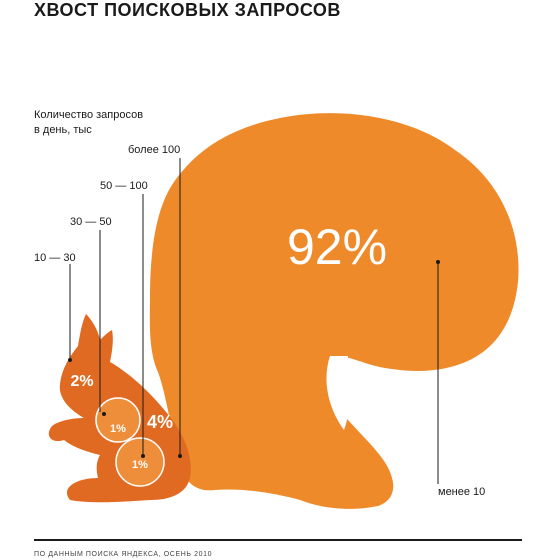  Describe the element at coordinates (104, 123) in the screenshot. I see `legend-title: Количество запросов в день, тыс` at that location.